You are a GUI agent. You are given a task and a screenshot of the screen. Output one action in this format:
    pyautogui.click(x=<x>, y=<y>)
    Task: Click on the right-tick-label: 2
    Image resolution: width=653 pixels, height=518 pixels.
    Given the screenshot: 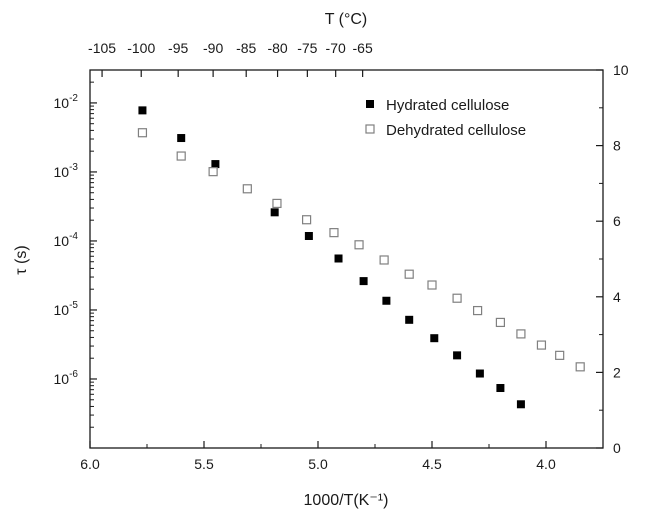 What is the action you would take?
    pyautogui.click(x=617, y=372)
    